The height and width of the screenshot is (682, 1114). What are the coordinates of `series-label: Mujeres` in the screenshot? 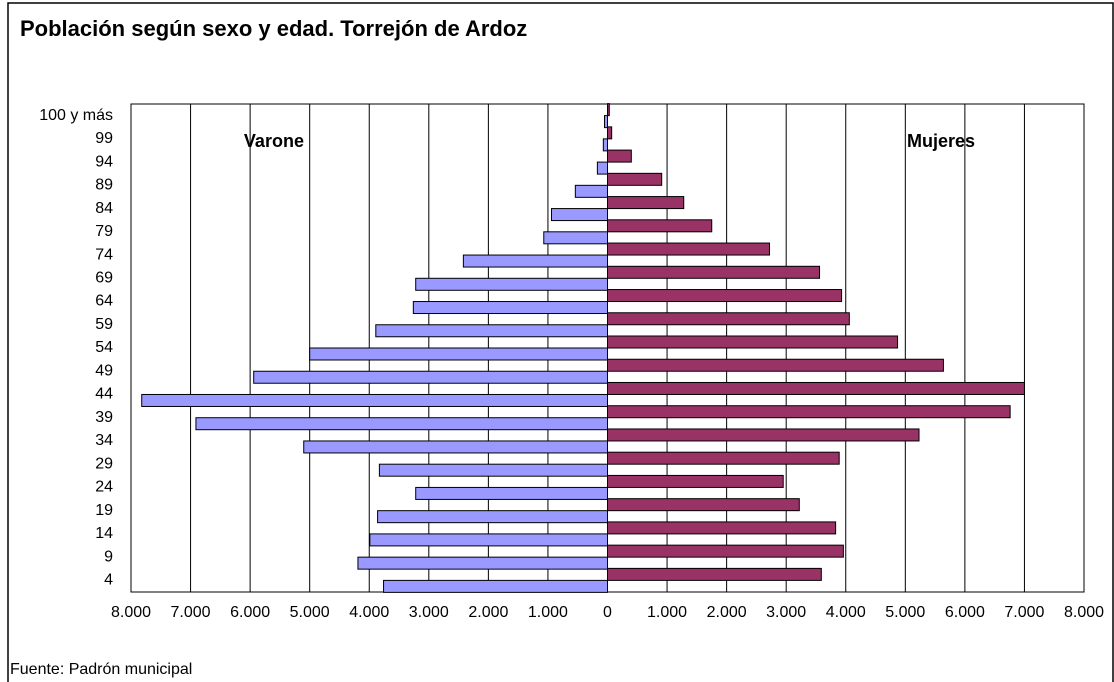 It's located at (941, 141).